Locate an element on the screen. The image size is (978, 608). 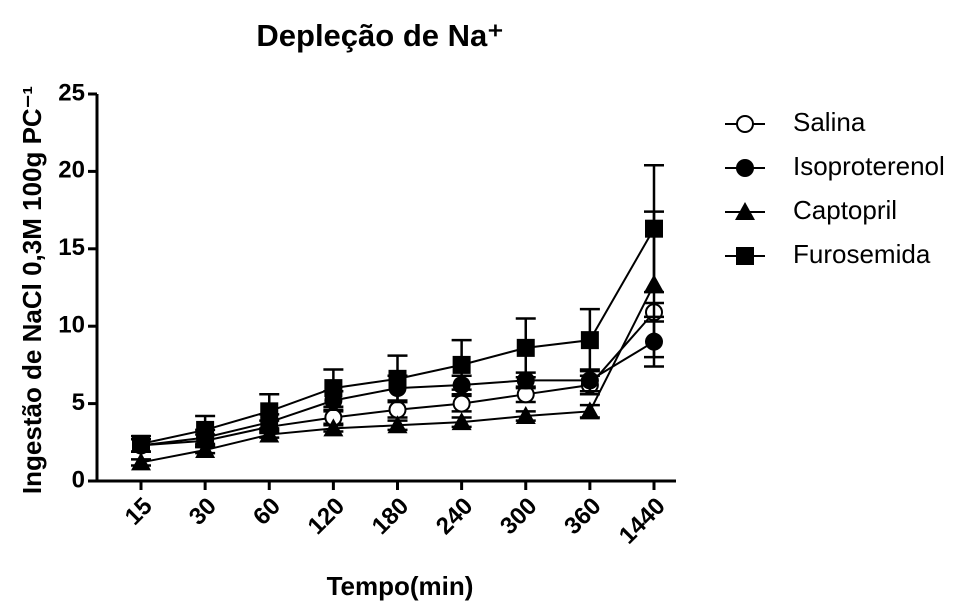
legend-label: Salina is located at coordinates (829, 122).